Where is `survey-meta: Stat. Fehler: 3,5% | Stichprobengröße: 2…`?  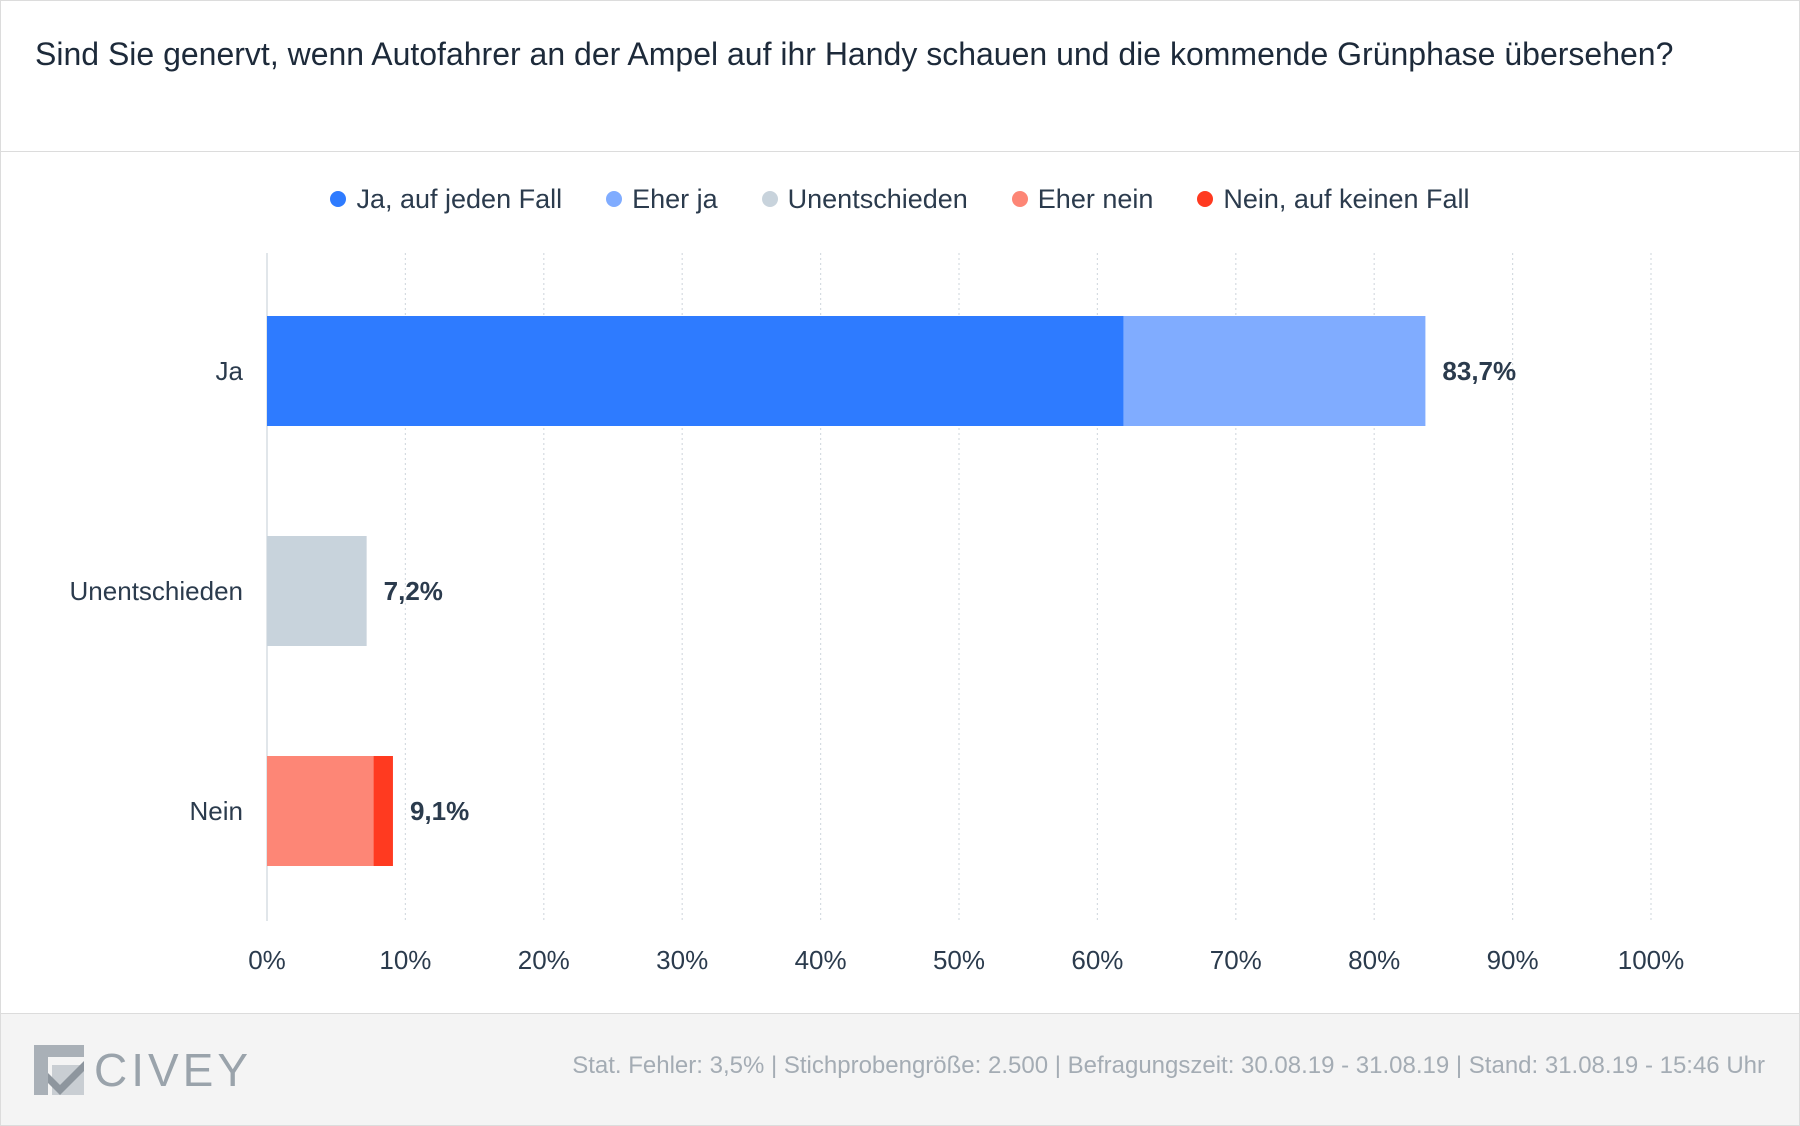 survey-meta: Stat. Fehler: 3,5% | Stichprobengröße: 2… is located at coordinates (1168, 1065).